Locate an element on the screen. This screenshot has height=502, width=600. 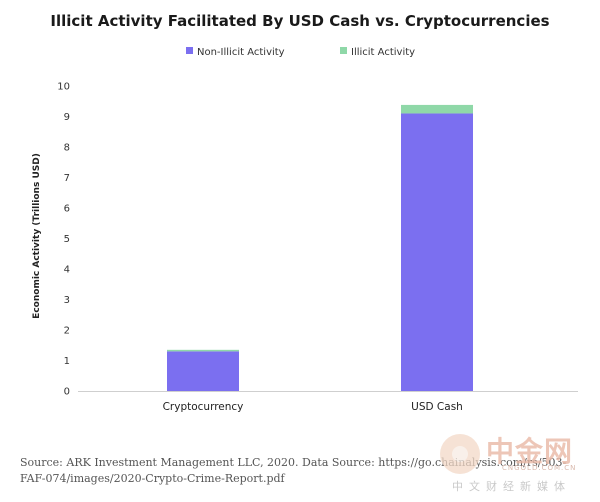
legend-label-0: Non-Illicit Activity is located at coordinates (241, 52).